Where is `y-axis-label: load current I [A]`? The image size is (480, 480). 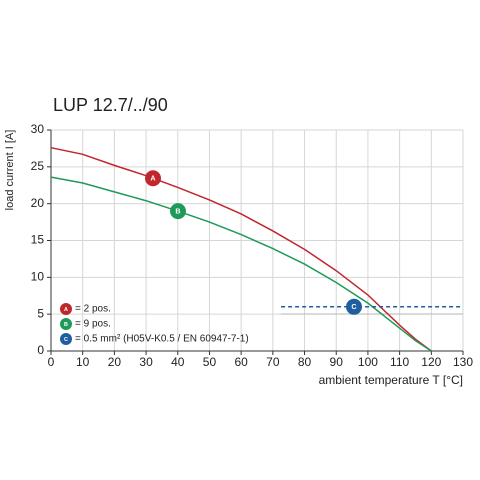
y-axis-label: load current I [A] is located at coordinates (10, 170).